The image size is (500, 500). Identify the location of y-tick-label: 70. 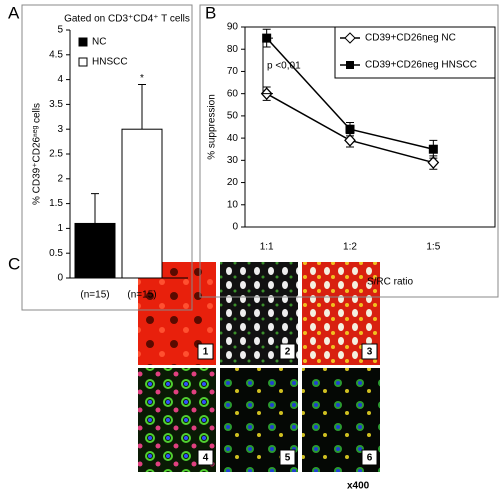
(233, 71).